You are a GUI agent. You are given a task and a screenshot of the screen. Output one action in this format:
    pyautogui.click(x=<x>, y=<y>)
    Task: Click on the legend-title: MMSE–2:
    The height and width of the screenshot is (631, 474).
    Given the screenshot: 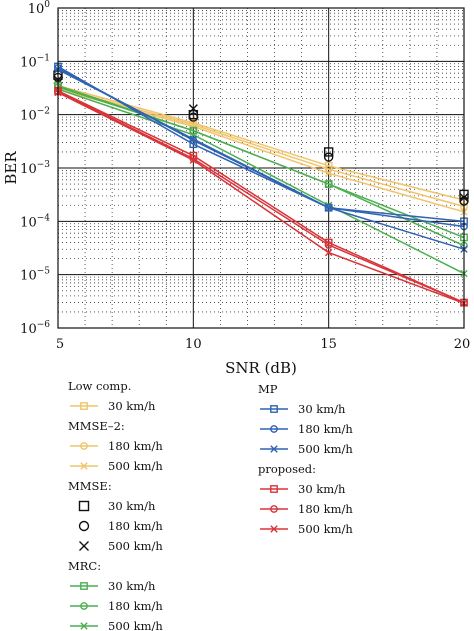 What is the action you would take?
    pyautogui.click(x=96, y=426)
    